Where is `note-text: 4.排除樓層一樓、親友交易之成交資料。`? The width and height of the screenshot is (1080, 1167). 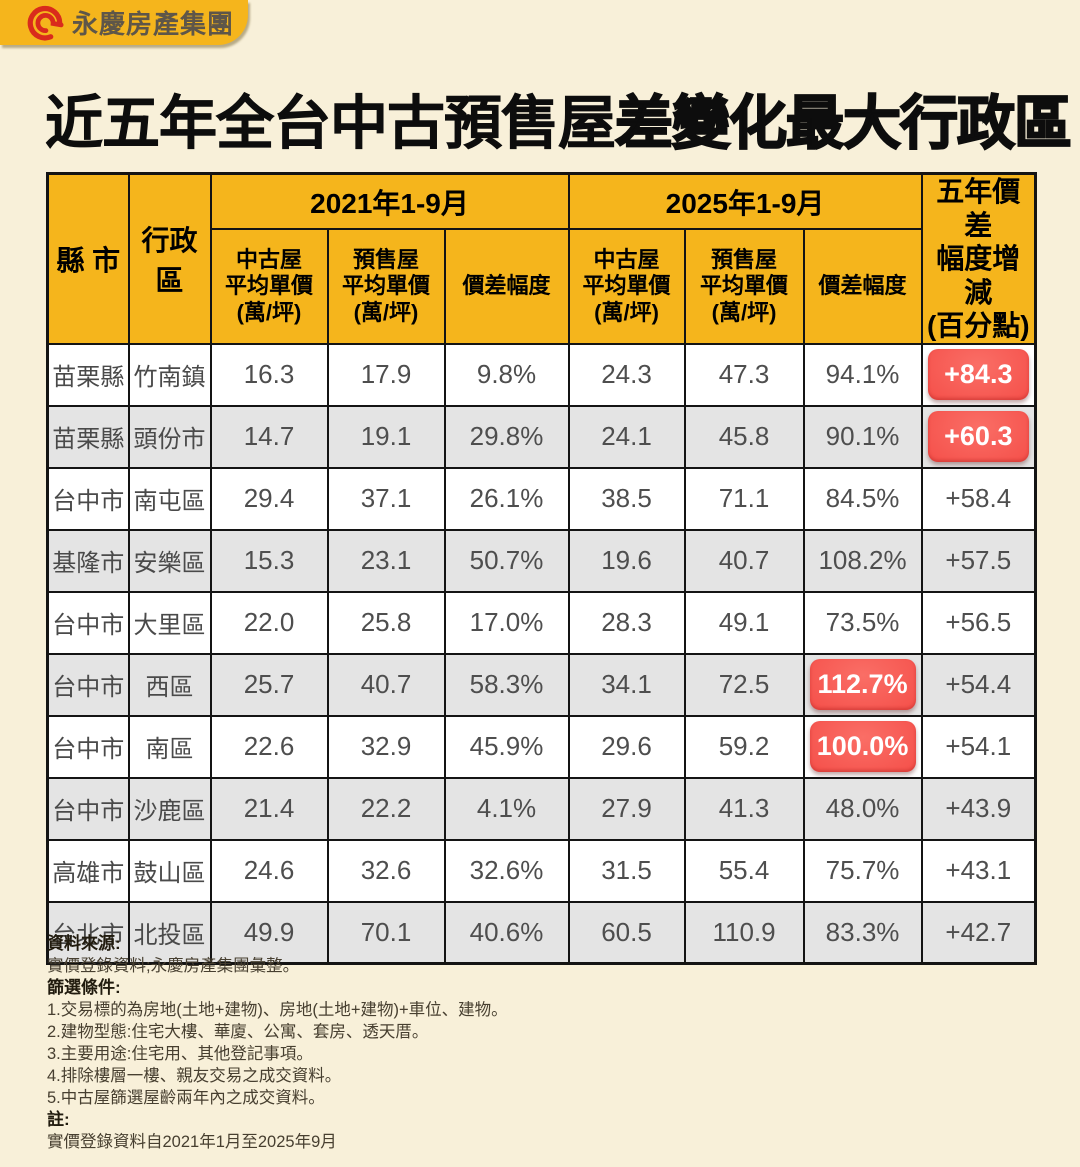
note-text: 4.排除樓層一樓、親友交易之成交資料。 is located at coordinates (194, 1076).